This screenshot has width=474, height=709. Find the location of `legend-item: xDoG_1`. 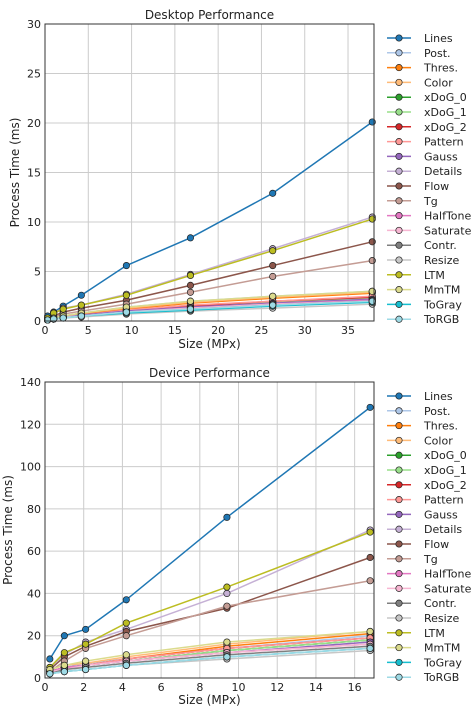

legend-item: xDoG_1 is located at coordinates (427, 470).